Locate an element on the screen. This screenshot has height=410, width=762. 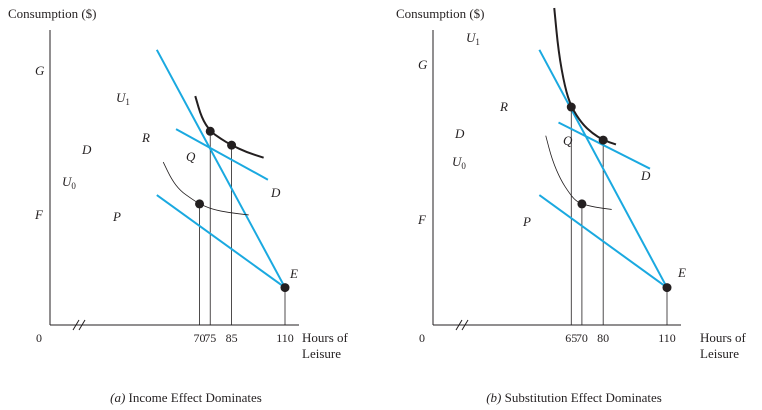
panel-caption: (a) Income Effect Dominates is located at coordinates (186, 397).